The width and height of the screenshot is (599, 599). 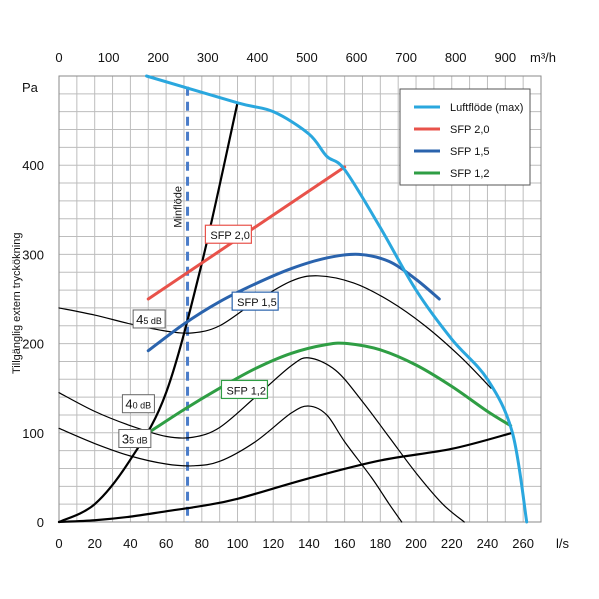 What do you see at coordinates (202, 543) in the screenshot?
I see `x-tick-label: 80` at bounding box center [202, 543].